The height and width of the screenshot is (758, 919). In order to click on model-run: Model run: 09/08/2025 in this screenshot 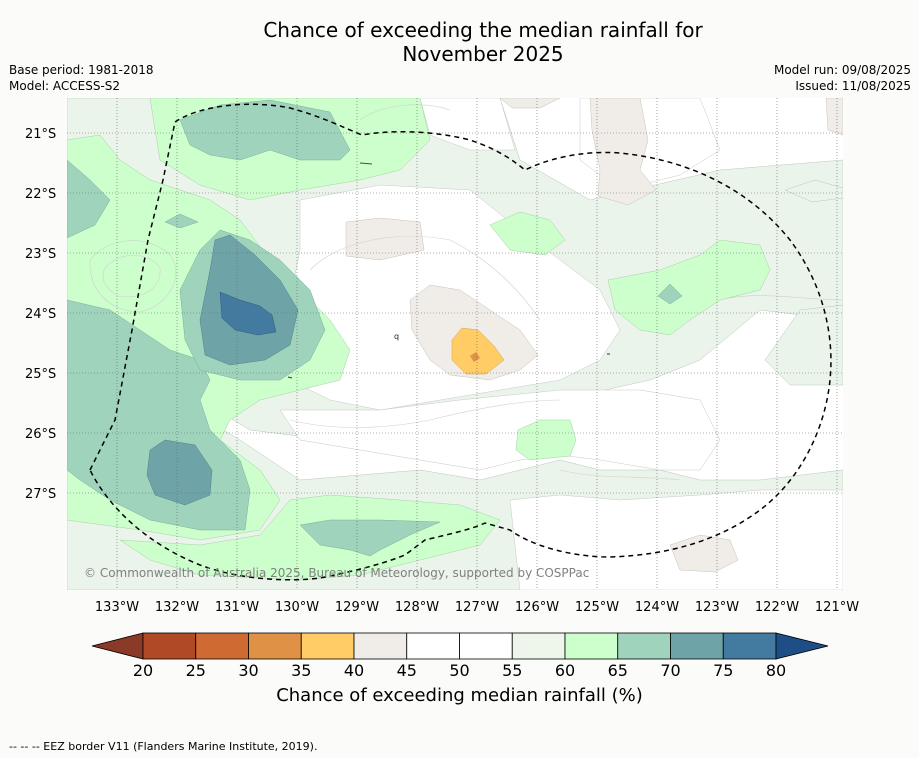, I will do `click(842, 70)`.